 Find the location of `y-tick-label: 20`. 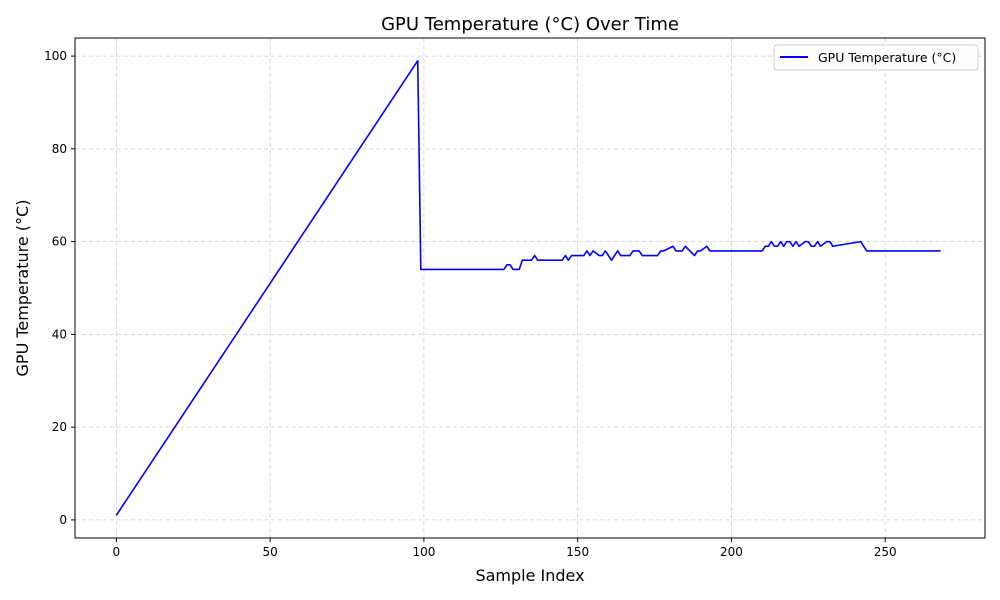

y-tick-label: 20 is located at coordinates (59, 427).